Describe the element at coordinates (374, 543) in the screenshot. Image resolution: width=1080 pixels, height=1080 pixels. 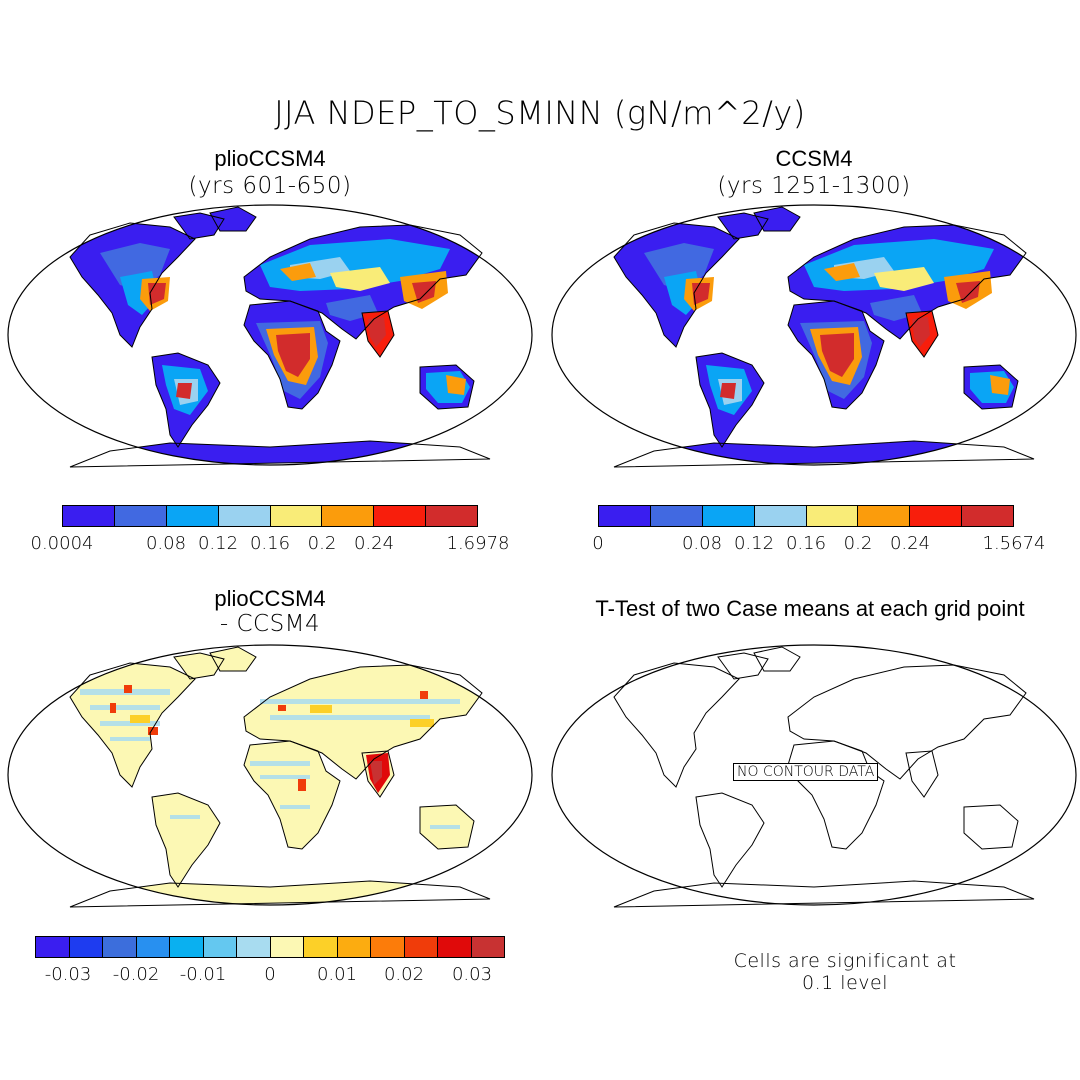
I see `colorbar-1-tick: 0.24` at that location.